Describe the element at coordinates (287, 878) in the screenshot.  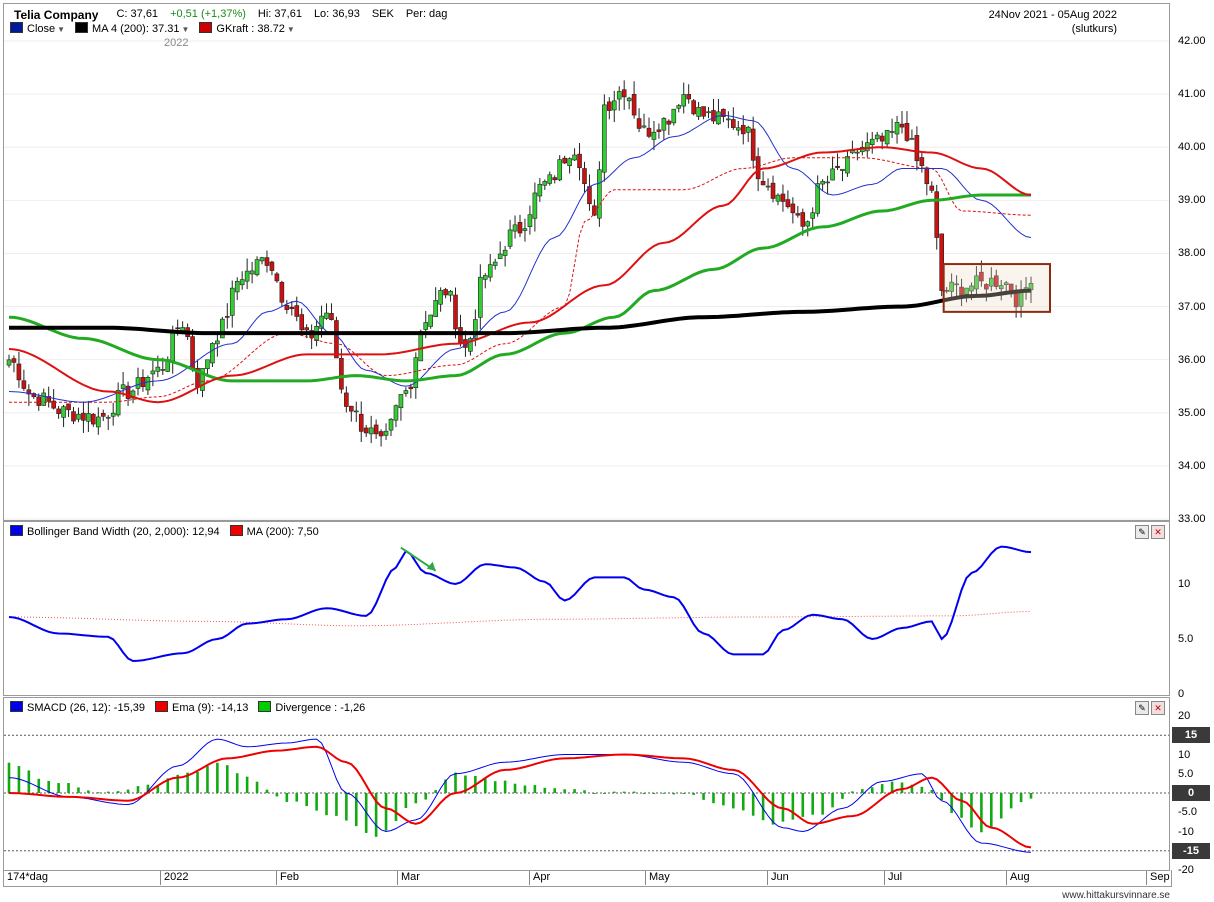
I see `x-tick-label: Feb` at that location.